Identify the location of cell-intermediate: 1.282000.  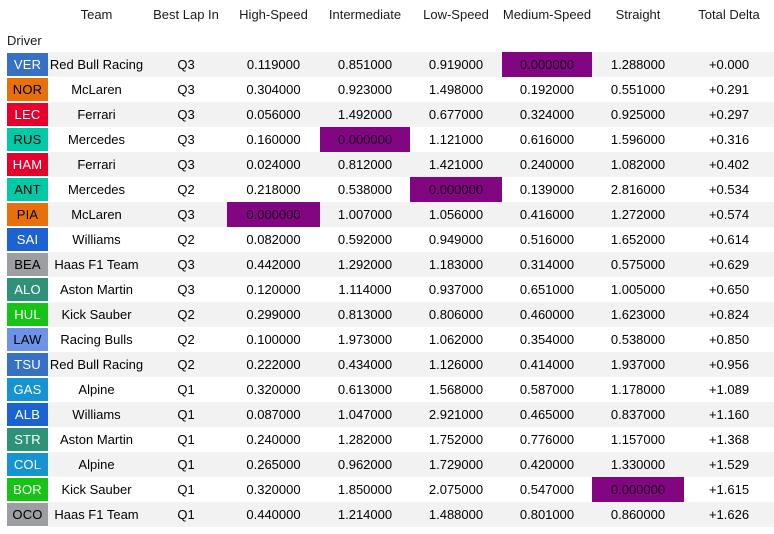
(365, 439).